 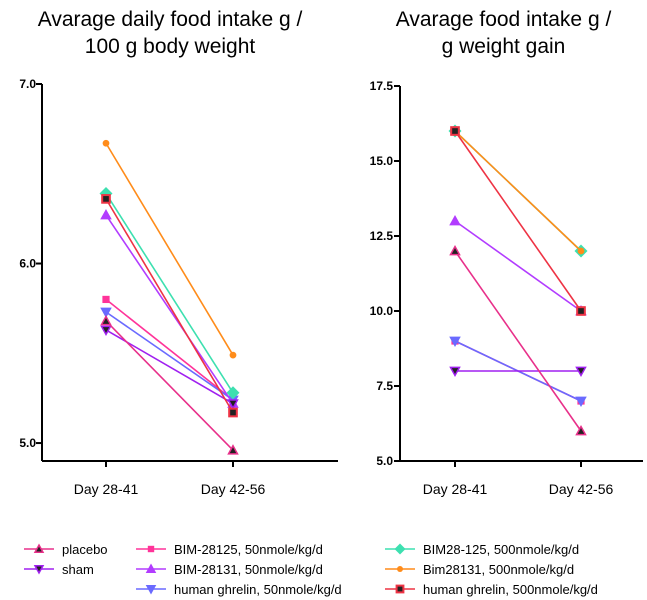 What do you see at coordinates (382, 86) in the screenshot?
I see `y-tick-label-right: 17.5` at bounding box center [382, 86].